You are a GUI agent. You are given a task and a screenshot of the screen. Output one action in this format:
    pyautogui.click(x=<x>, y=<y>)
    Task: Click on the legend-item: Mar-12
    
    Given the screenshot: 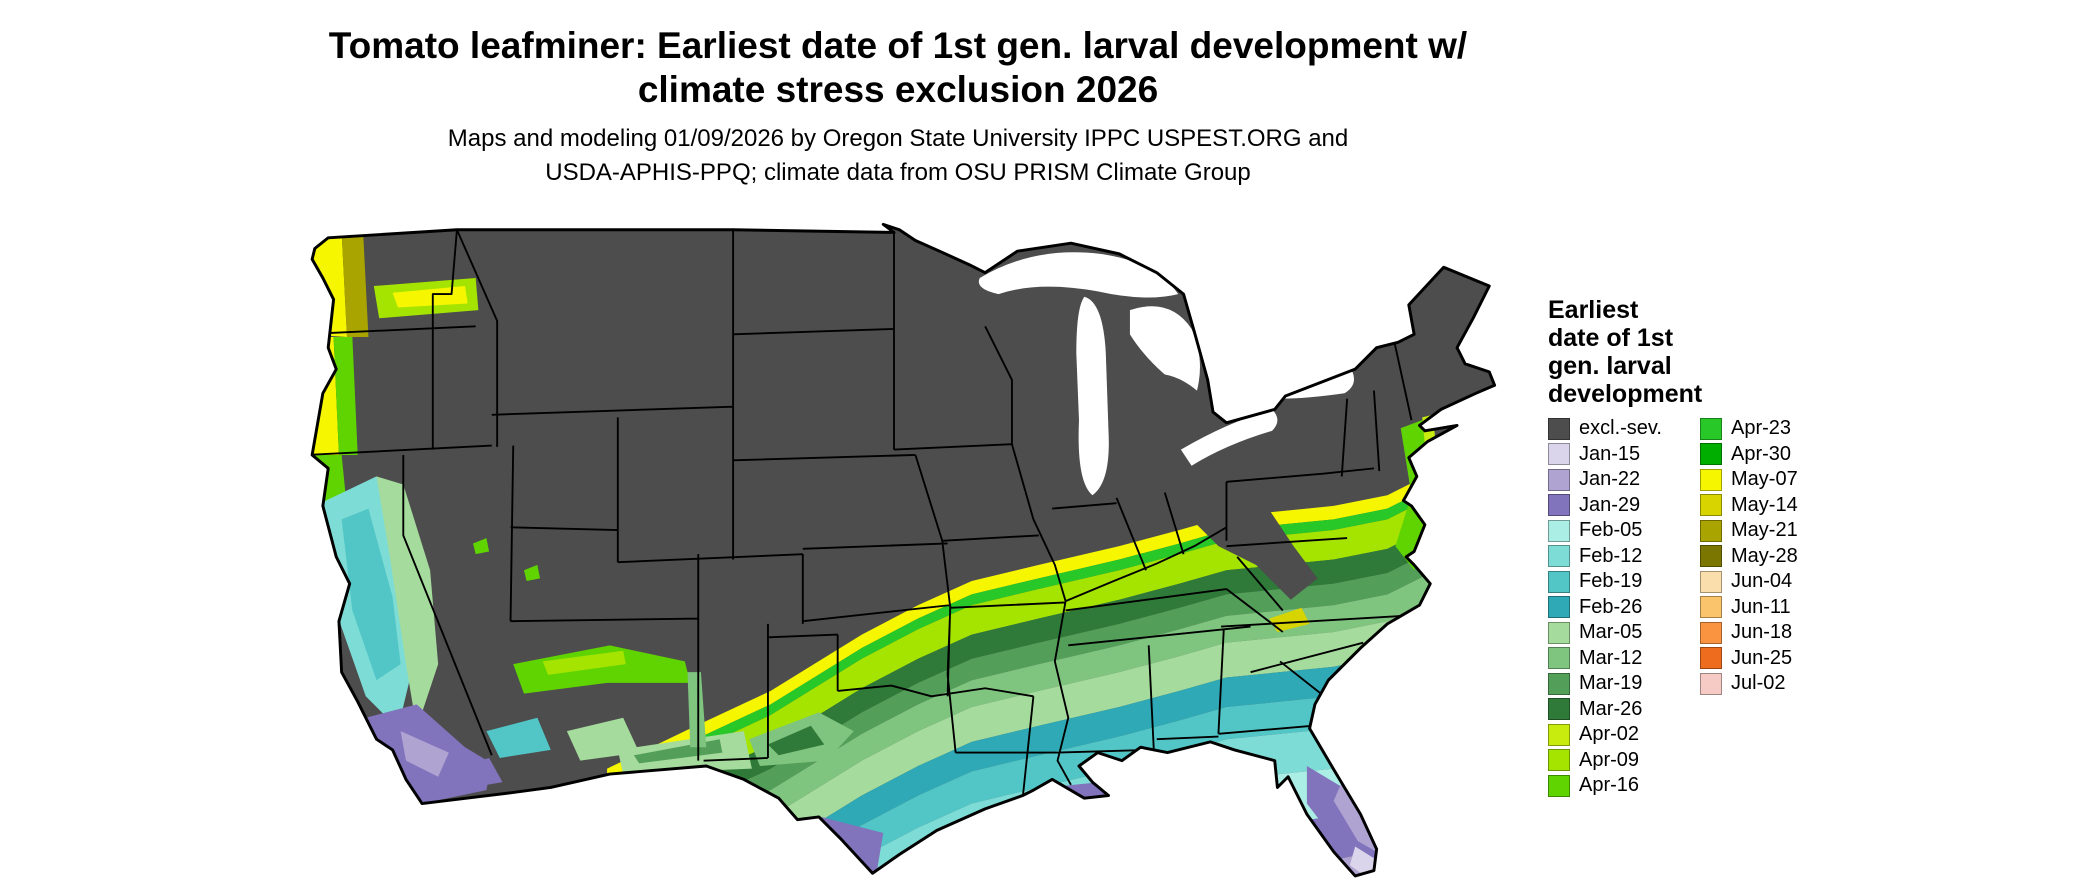 What is the action you would take?
    pyautogui.click(x=1605, y=659)
    